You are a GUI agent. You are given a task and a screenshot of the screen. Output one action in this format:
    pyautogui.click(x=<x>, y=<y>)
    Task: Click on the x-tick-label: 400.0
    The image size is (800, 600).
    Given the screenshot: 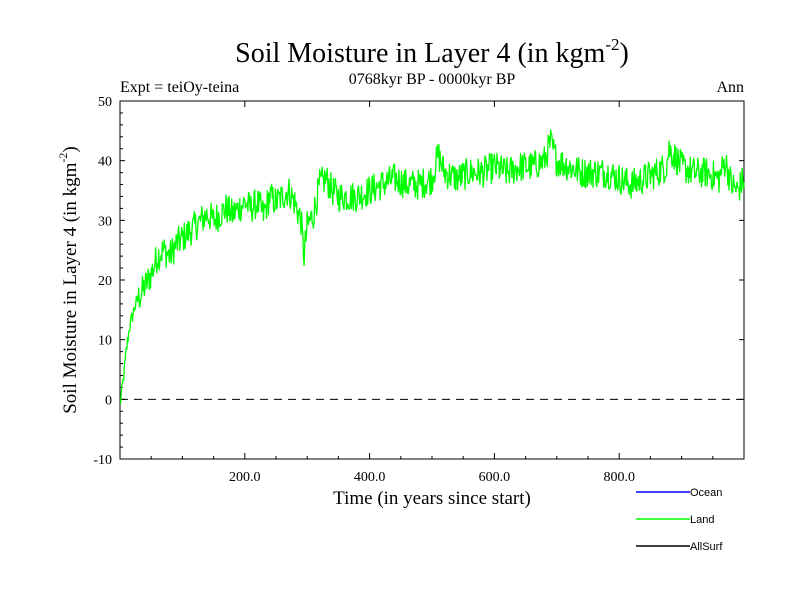 What is the action you would take?
    pyautogui.click(x=370, y=477)
    